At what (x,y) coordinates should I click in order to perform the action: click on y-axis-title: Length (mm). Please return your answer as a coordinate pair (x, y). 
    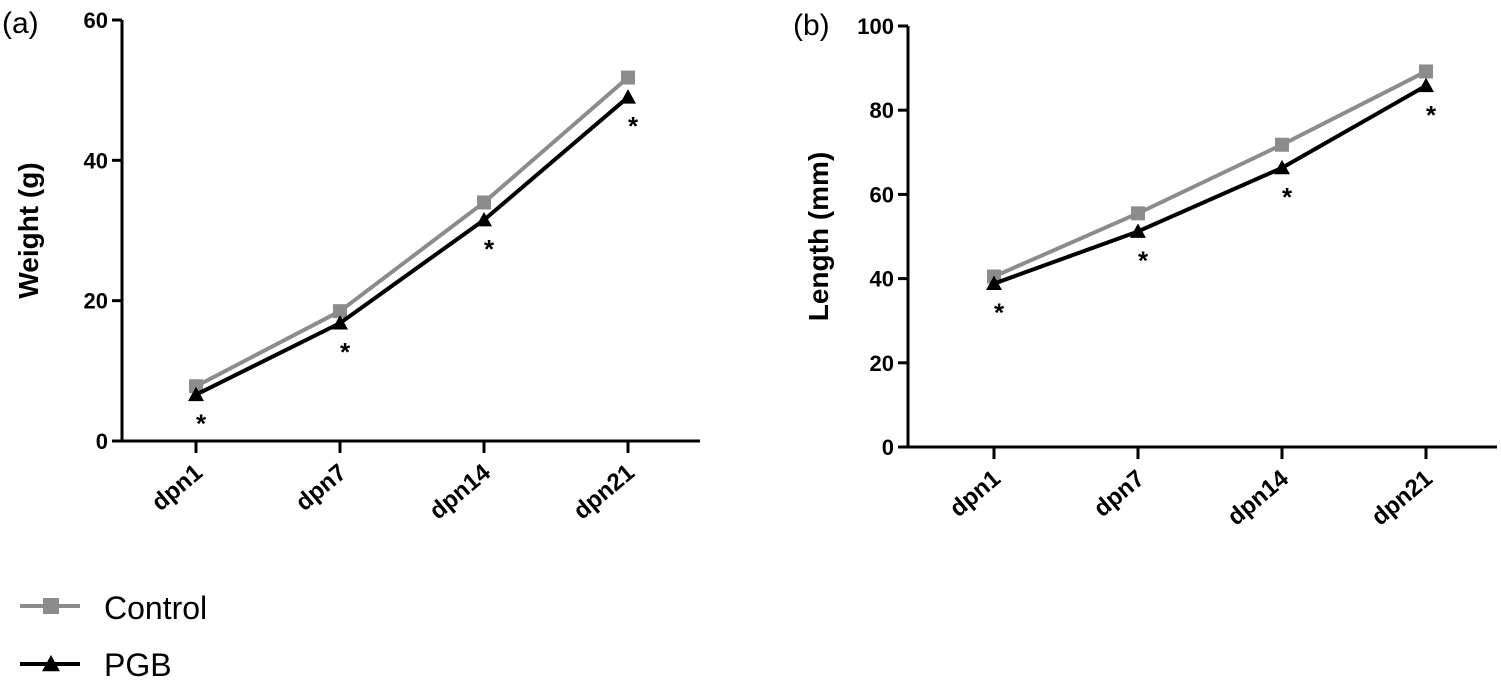
    Looking at the image, I should click on (818, 237).